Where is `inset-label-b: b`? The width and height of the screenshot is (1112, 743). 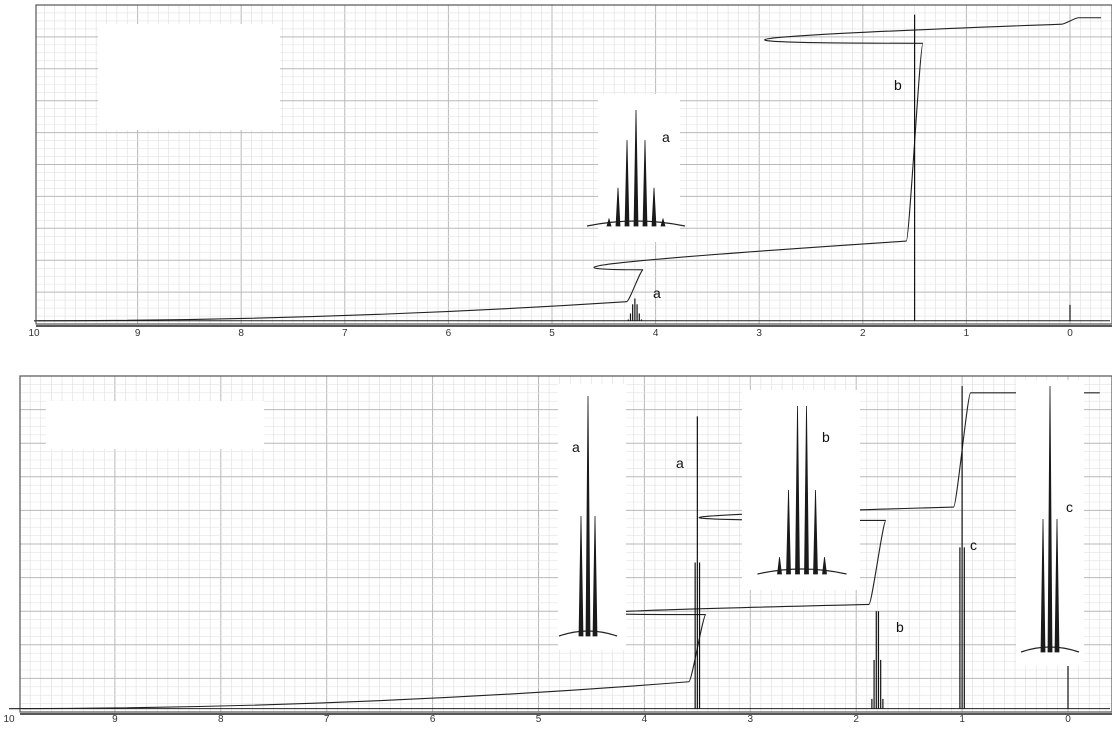 inset-label-b: b is located at coordinates (826, 437).